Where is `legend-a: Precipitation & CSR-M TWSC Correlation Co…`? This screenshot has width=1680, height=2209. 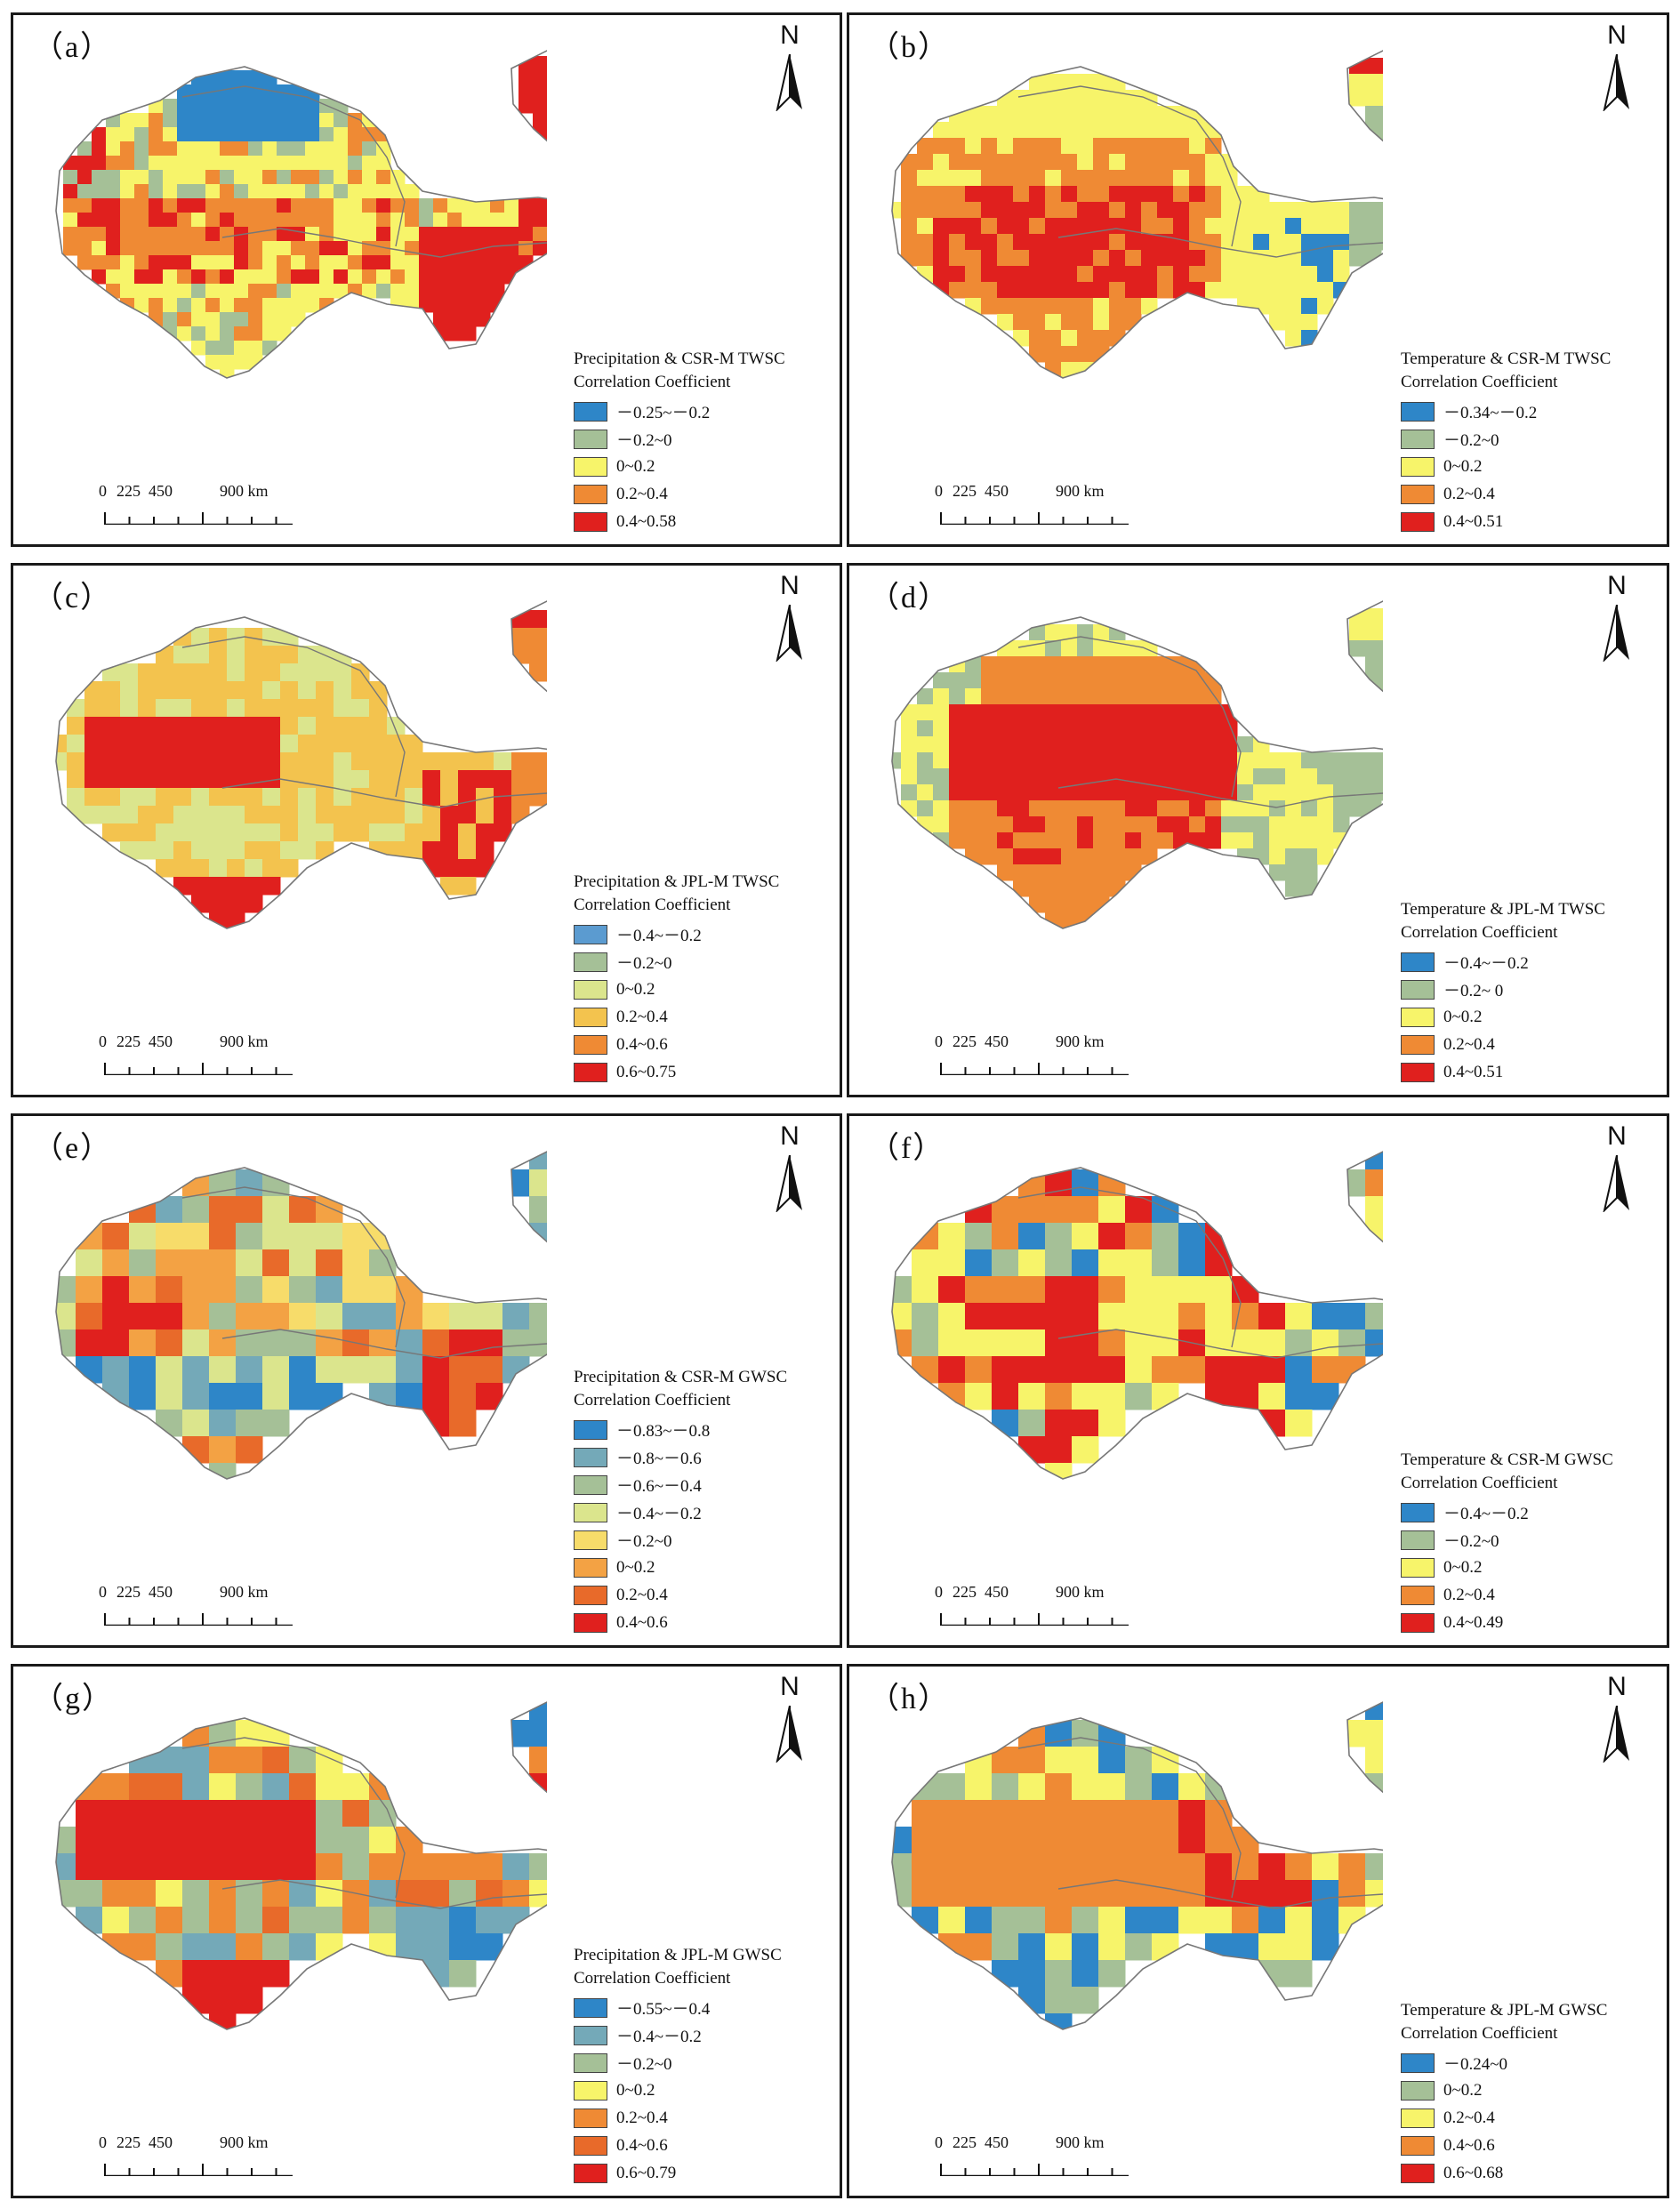 legend-a: Precipitation & CSR-M TWSC Correlation Co… is located at coordinates (700, 442).